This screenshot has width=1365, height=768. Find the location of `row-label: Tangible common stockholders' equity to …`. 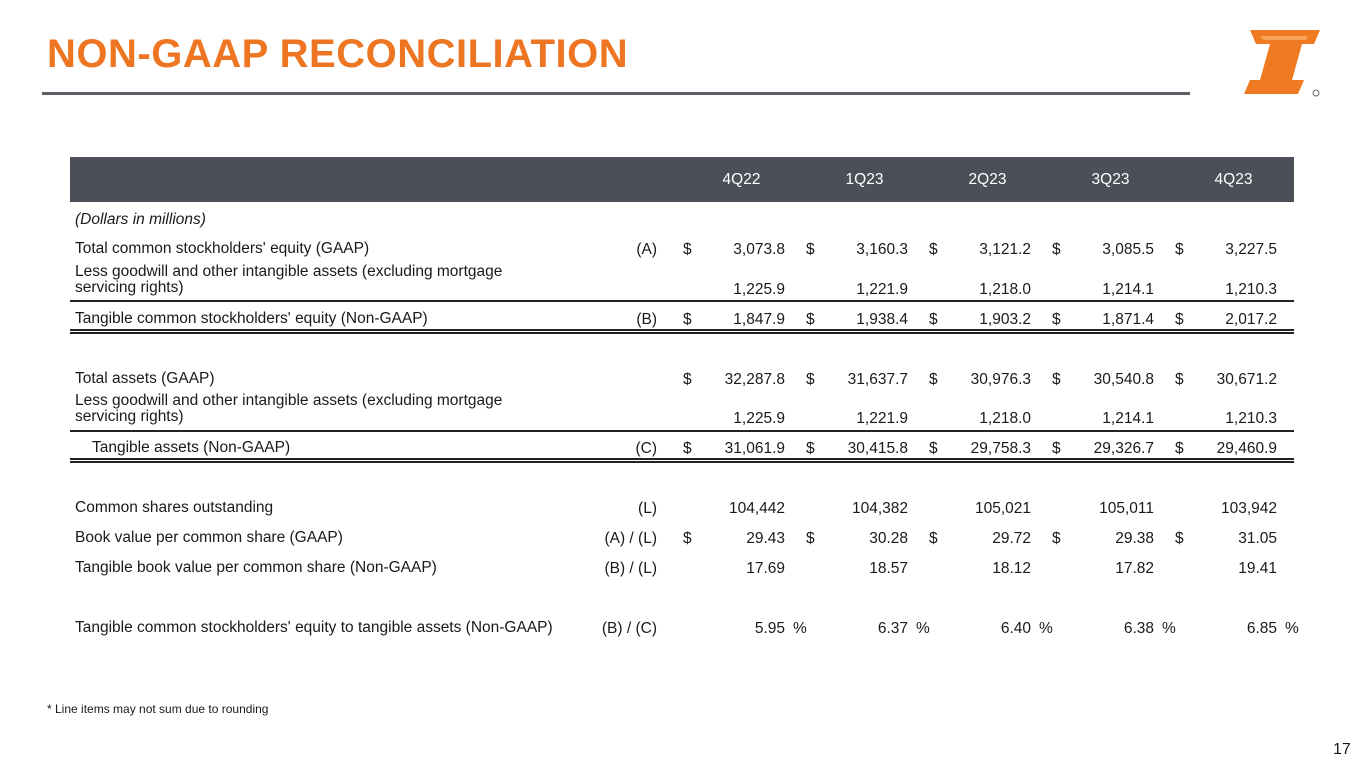

row-label: Tangible common stockholders' equity to … is located at coordinates (314, 627).